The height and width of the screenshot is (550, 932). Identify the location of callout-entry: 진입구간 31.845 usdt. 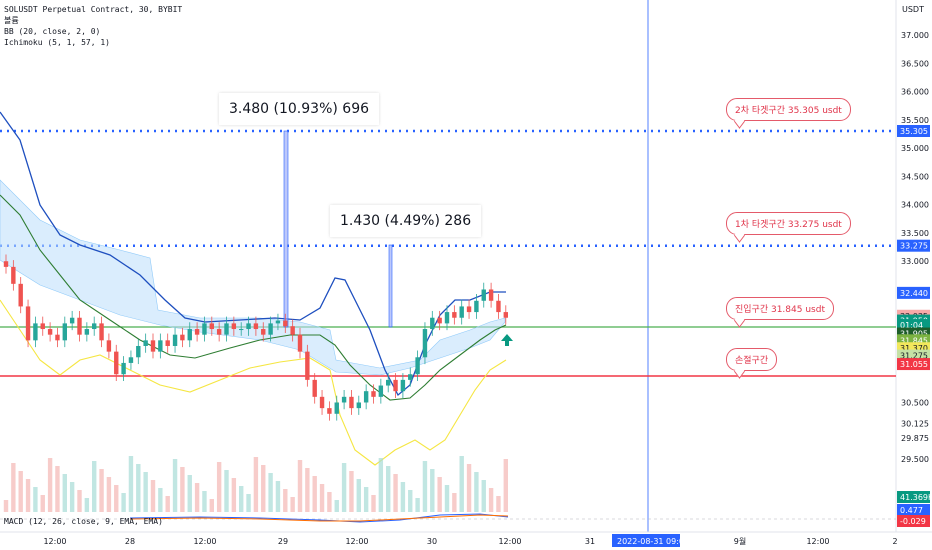
(780, 308).